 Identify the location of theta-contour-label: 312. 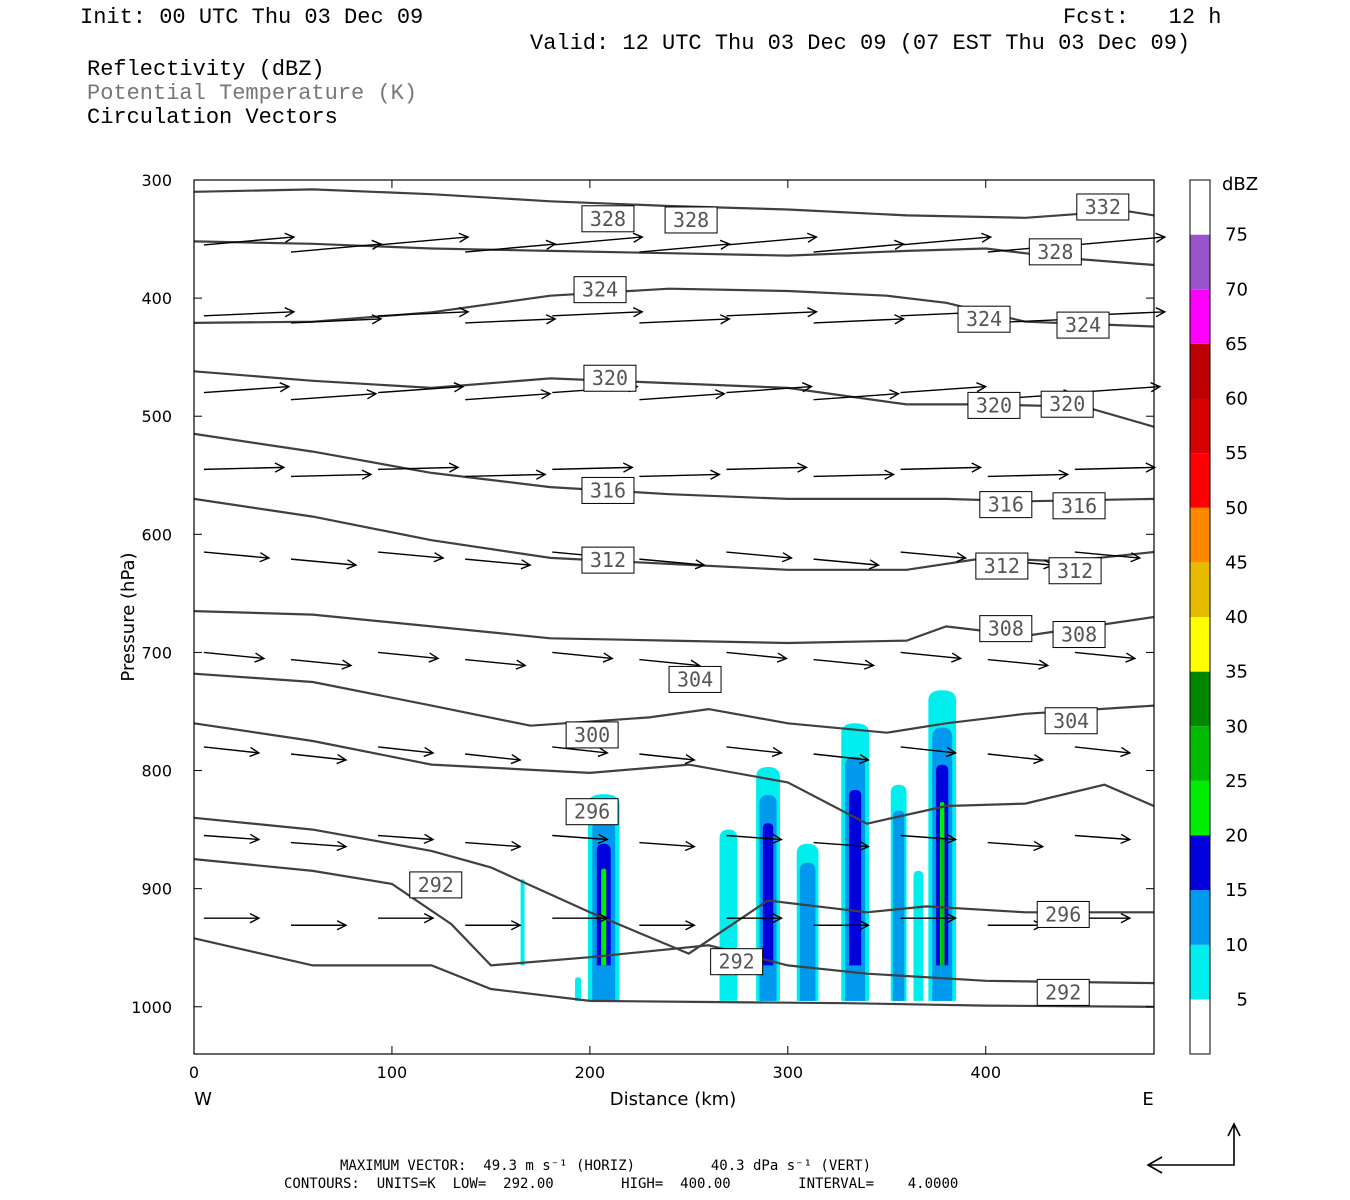
(1075, 571).